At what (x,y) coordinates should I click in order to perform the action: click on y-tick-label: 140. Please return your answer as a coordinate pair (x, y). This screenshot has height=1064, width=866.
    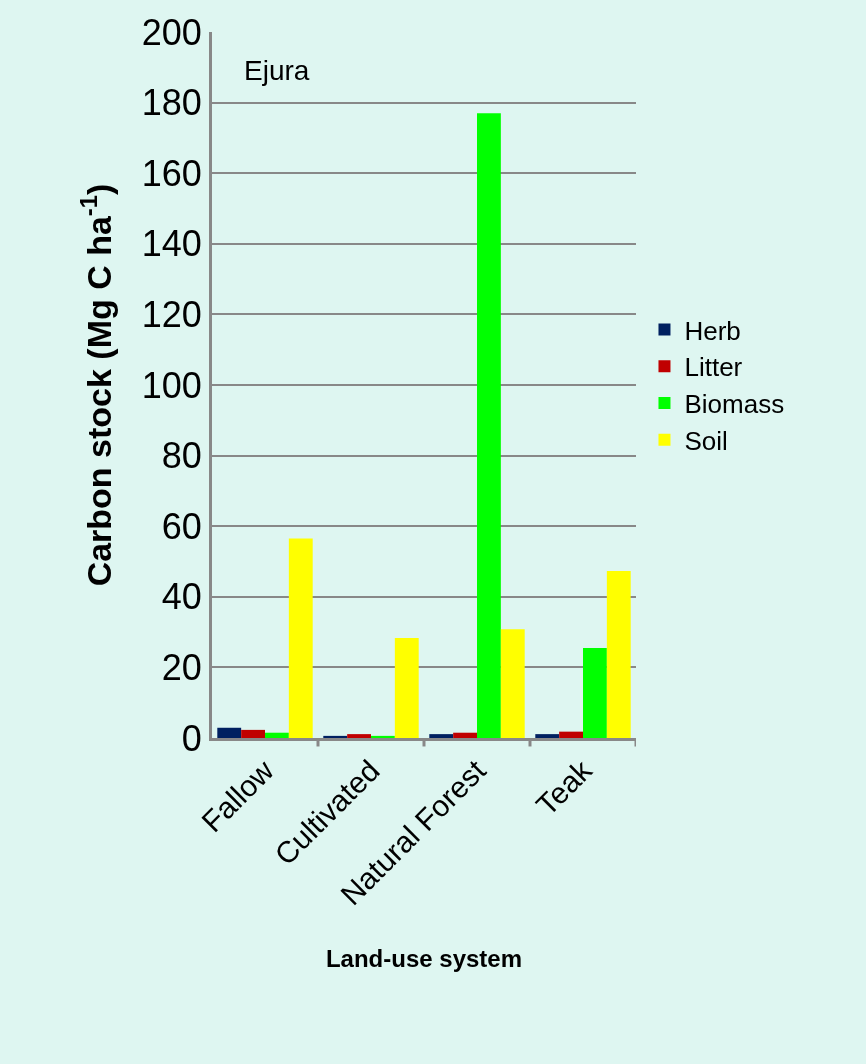
    Looking at the image, I should click on (171, 244).